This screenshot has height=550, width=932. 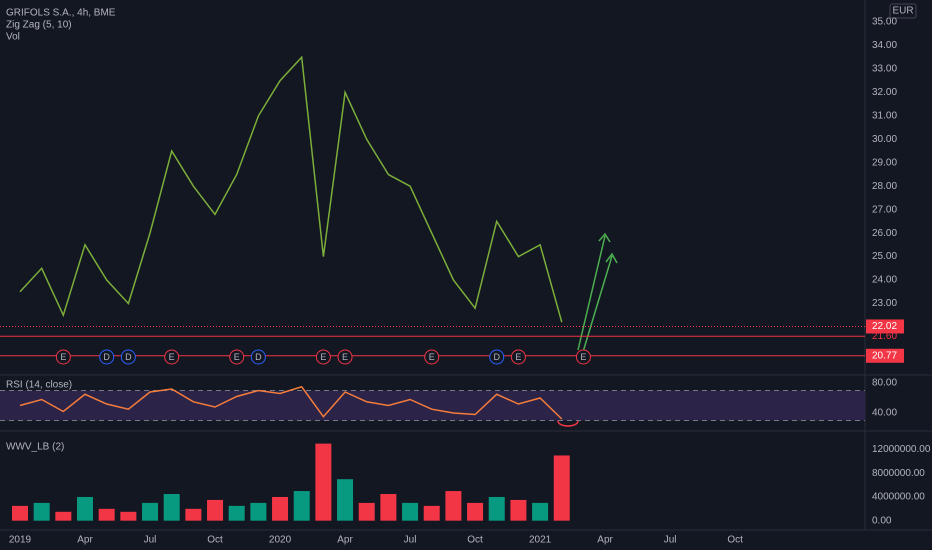 I want to click on y-tick-label: 4000000.00, so click(x=898, y=497).